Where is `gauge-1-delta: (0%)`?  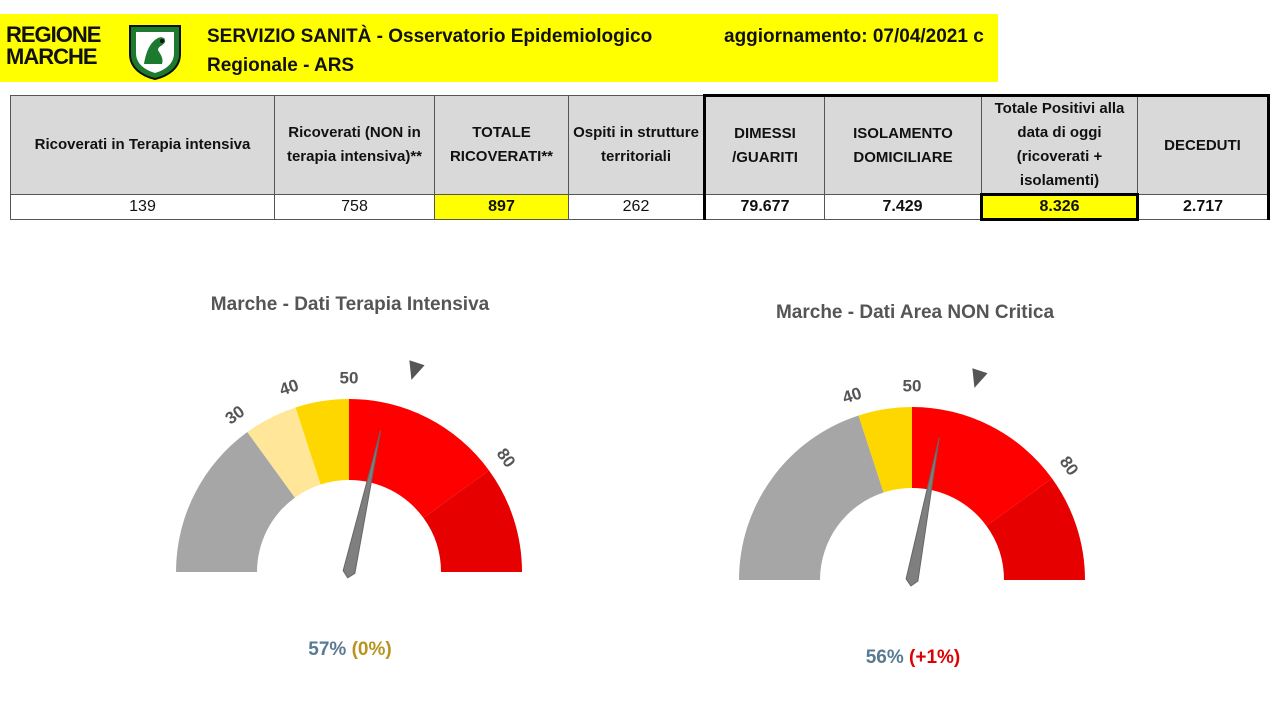
gauge-1-delta: (0%) is located at coordinates (371, 649).